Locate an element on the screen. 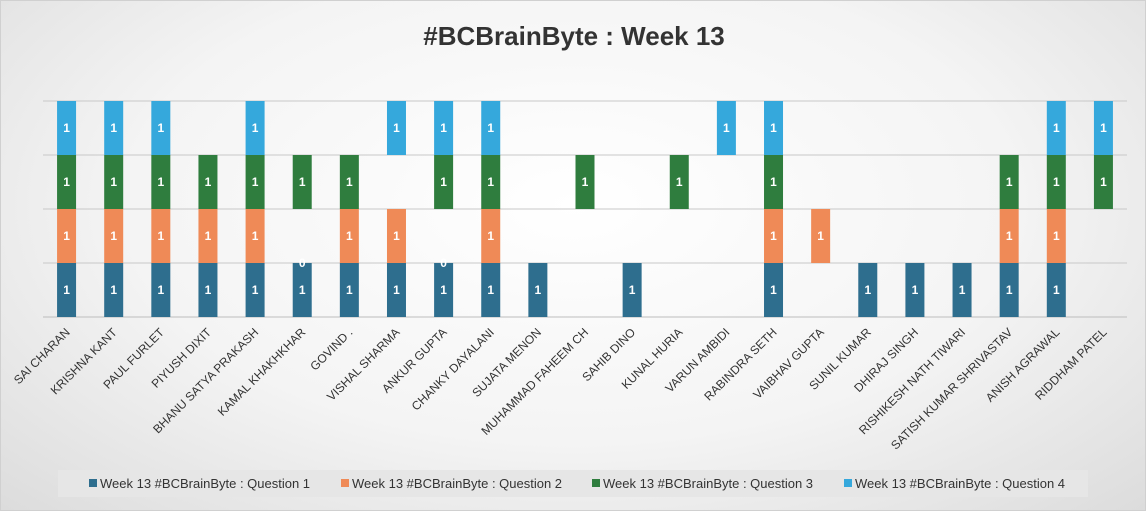 This screenshot has height=512, width=1146. category-label: KAMAL KHAKHKHAR is located at coordinates (262, 372).